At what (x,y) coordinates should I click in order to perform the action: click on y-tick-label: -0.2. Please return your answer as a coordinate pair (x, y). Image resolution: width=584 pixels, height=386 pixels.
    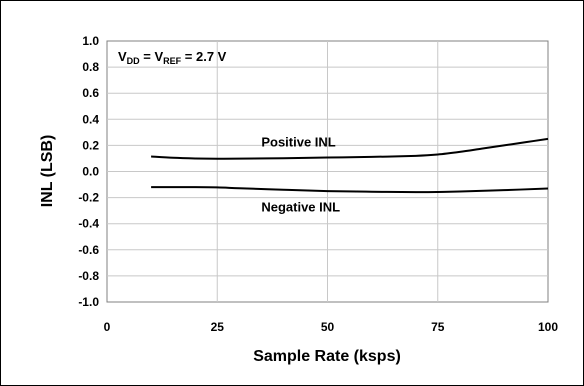
    Looking at the image, I should click on (88, 198).